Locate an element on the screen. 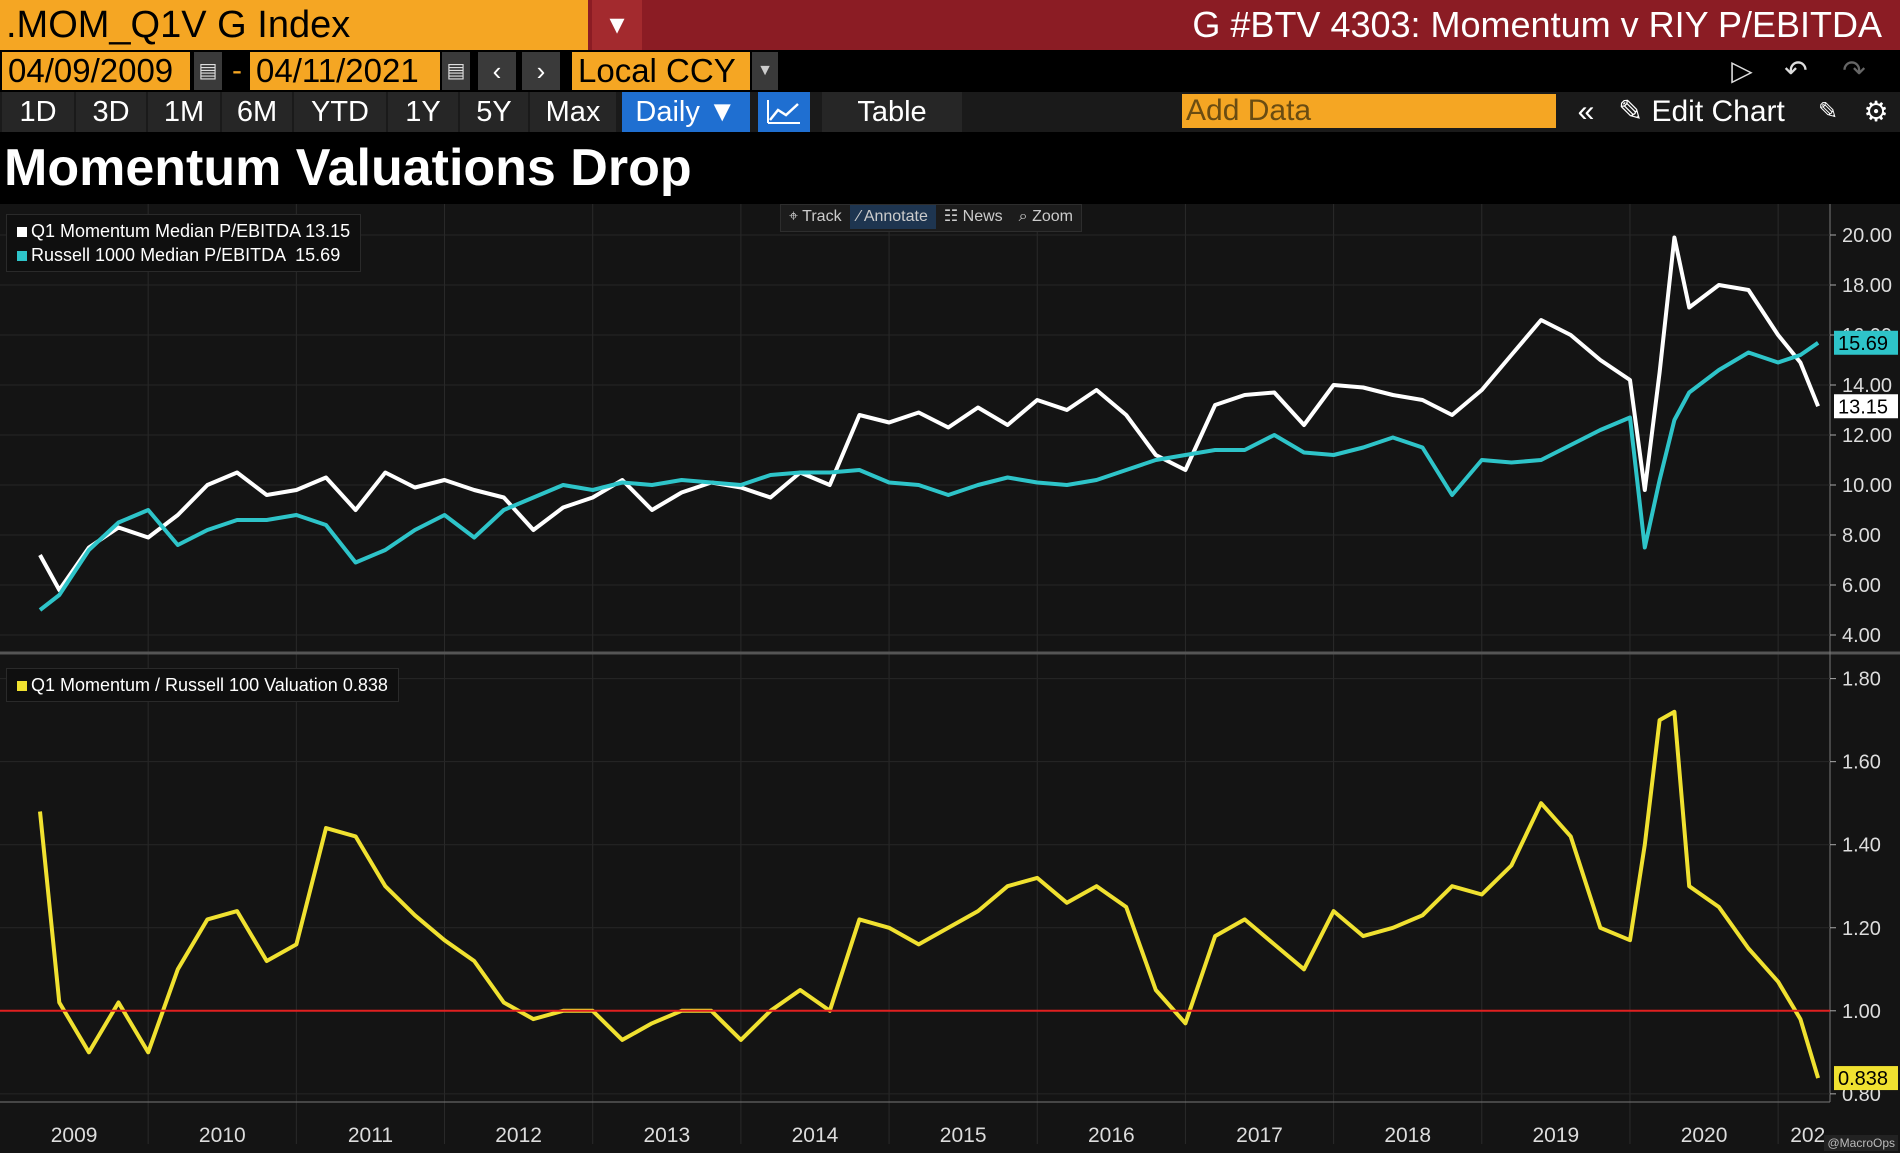 The image size is (1900, 1153). last-value-label: 13.15 is located at coordinates (1863, 407).